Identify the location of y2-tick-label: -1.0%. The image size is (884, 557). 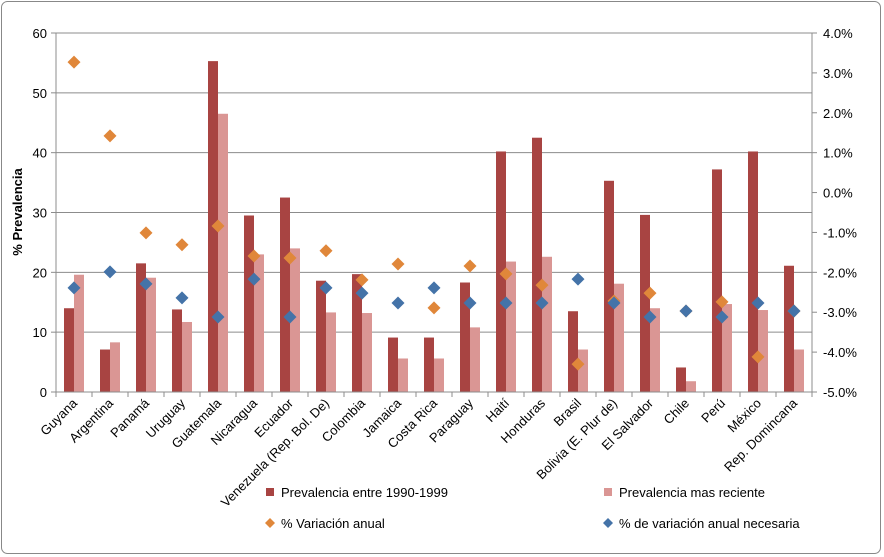
(840, 232).